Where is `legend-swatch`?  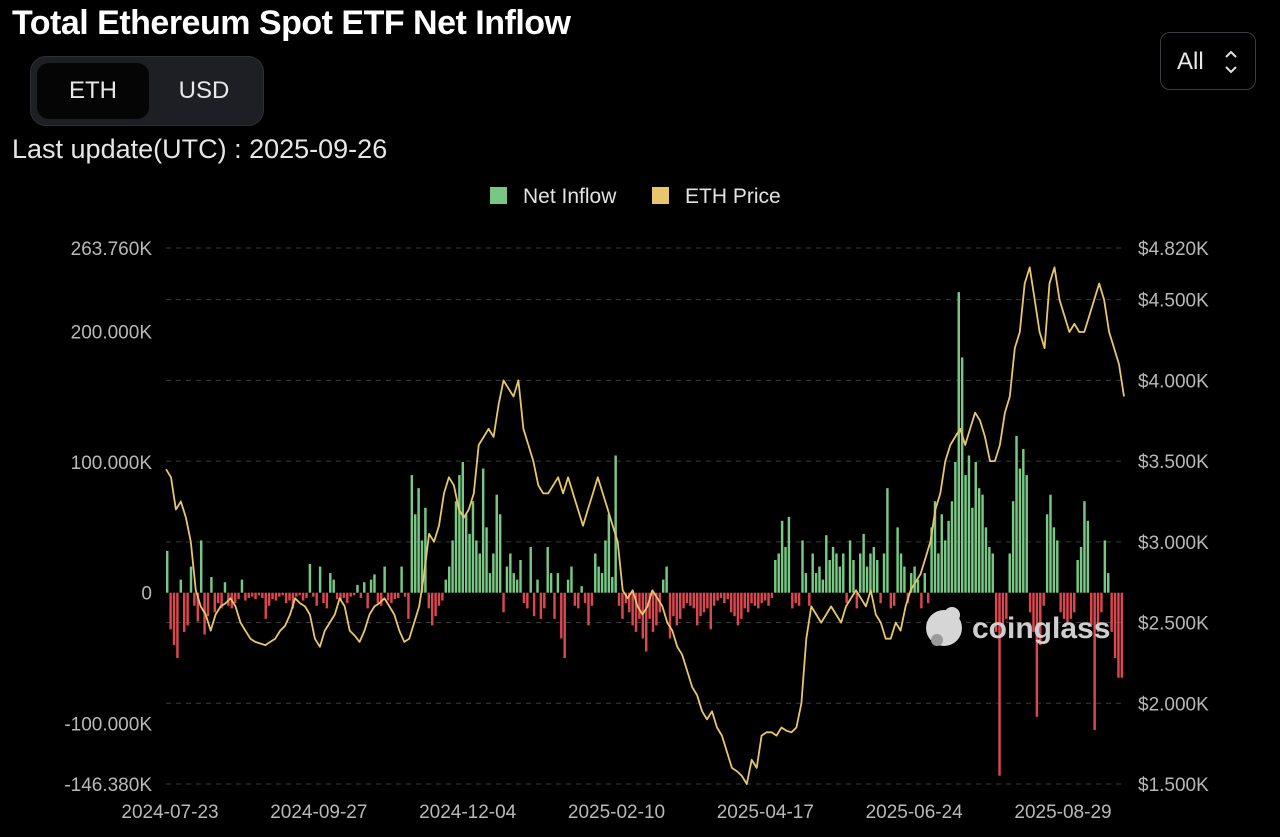
legend-swatch is located at coordinates (660, 195).